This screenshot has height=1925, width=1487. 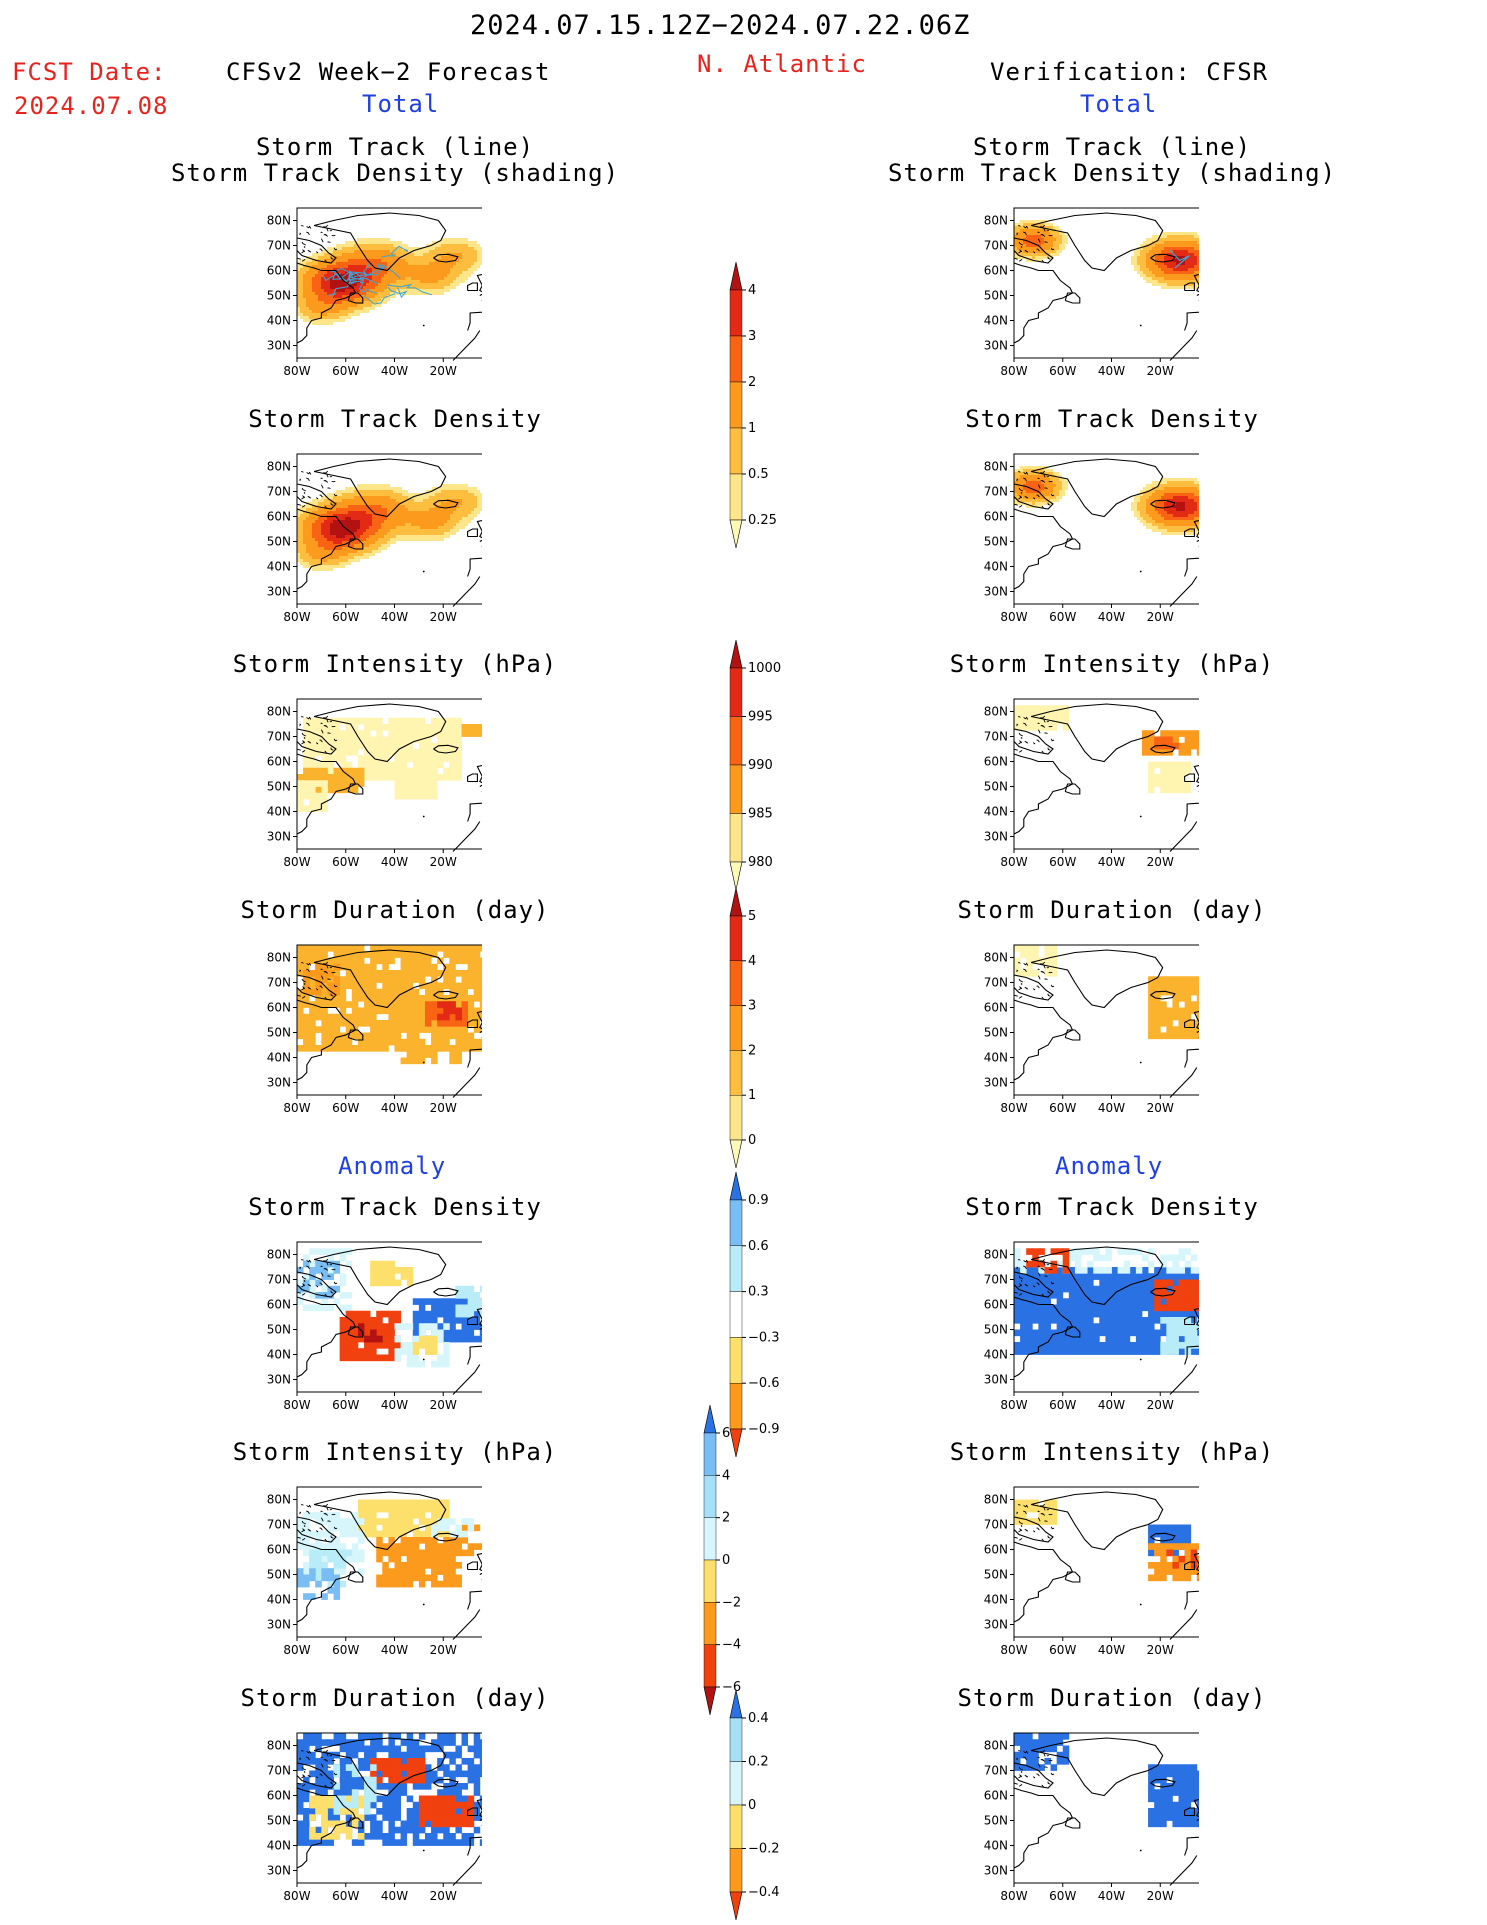 I want to click on x-tick-label: 20W, so click(x=443, y=1405).